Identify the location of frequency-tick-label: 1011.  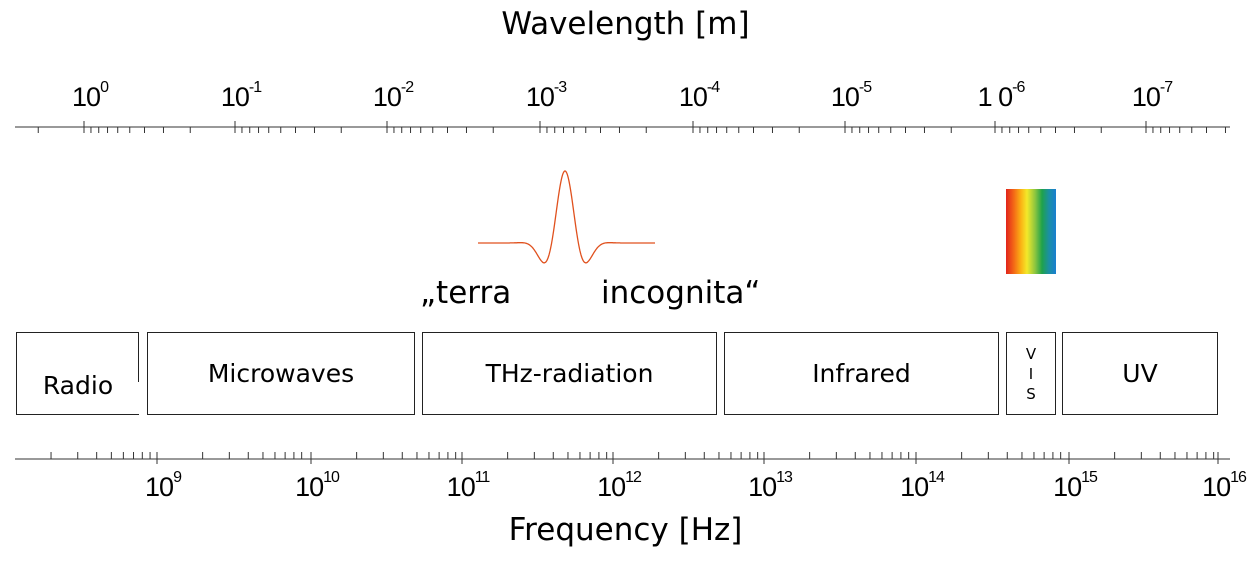
(468, 486).